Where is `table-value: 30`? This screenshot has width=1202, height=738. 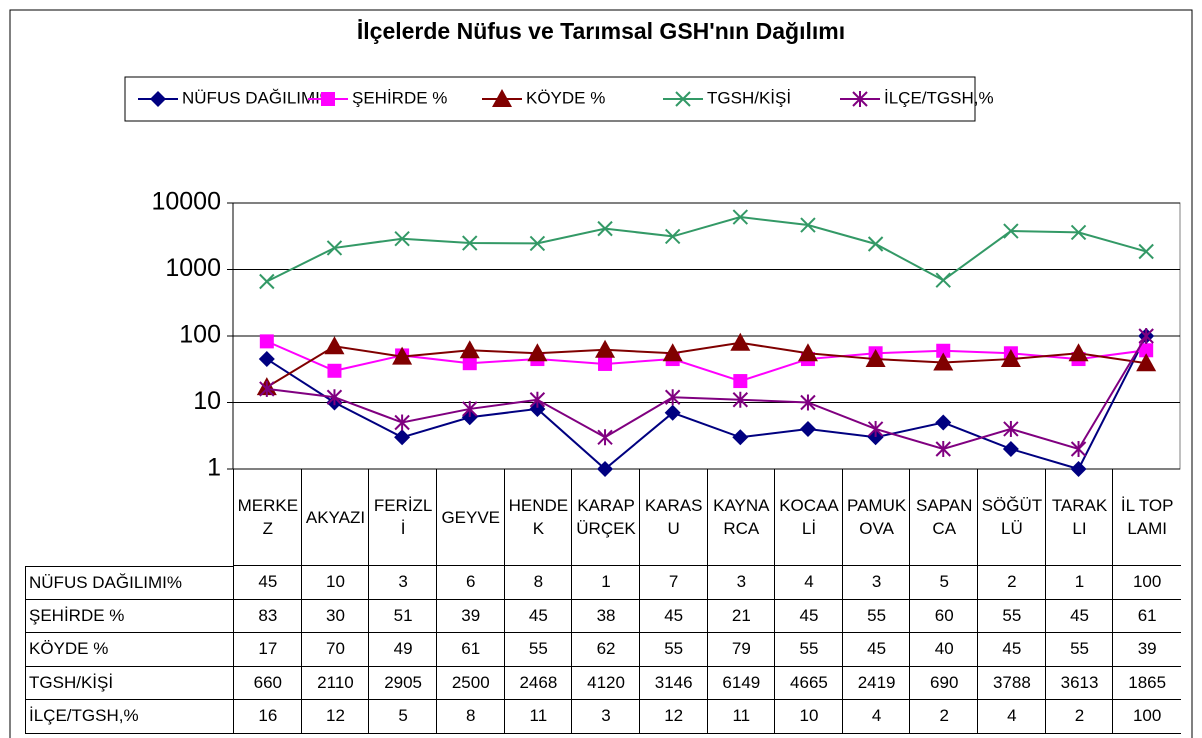
table-value: 30 is located at coordinates (335, 616).